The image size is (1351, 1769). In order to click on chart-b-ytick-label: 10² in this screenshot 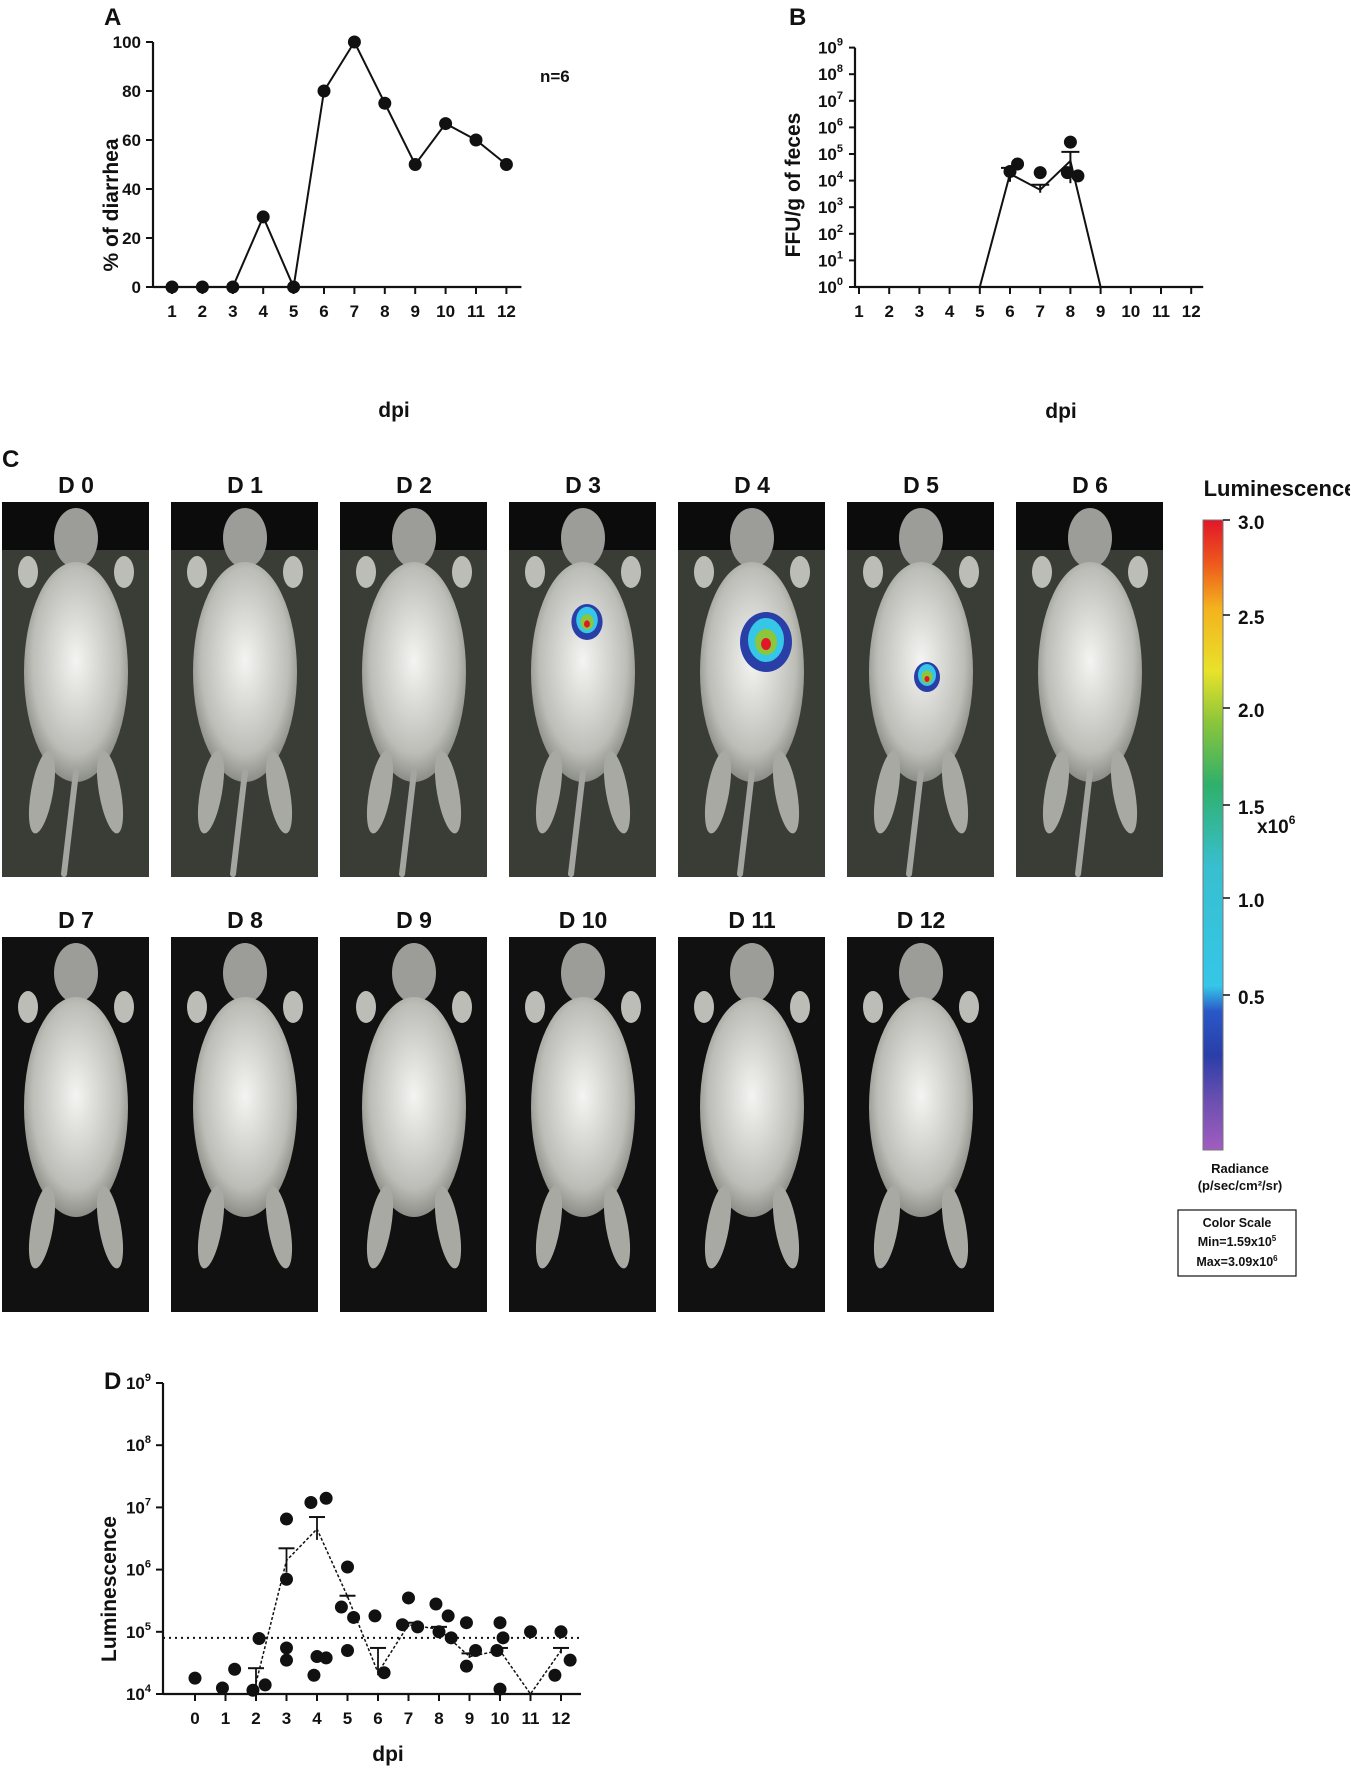, I will do `click(830, 233)`.